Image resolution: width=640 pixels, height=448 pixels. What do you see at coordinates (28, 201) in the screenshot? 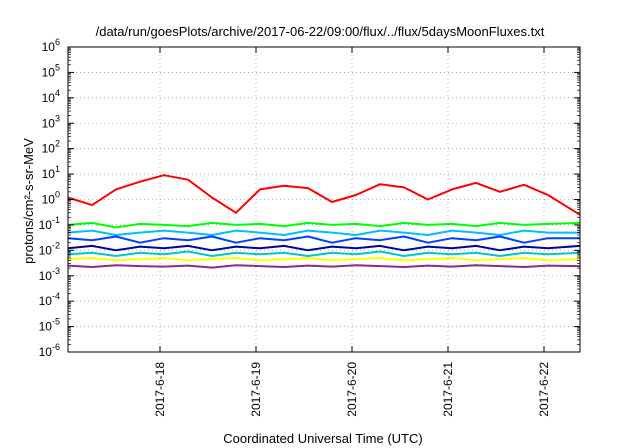
I see `y-axis-title: protons/cm²-s-sr-MeV` at bounding box center [28, 201].